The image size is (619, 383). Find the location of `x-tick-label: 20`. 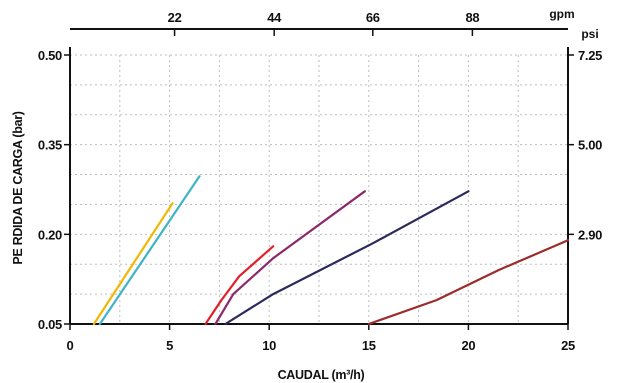

x-tick-label: 20 is located at coordinates (468, 345).